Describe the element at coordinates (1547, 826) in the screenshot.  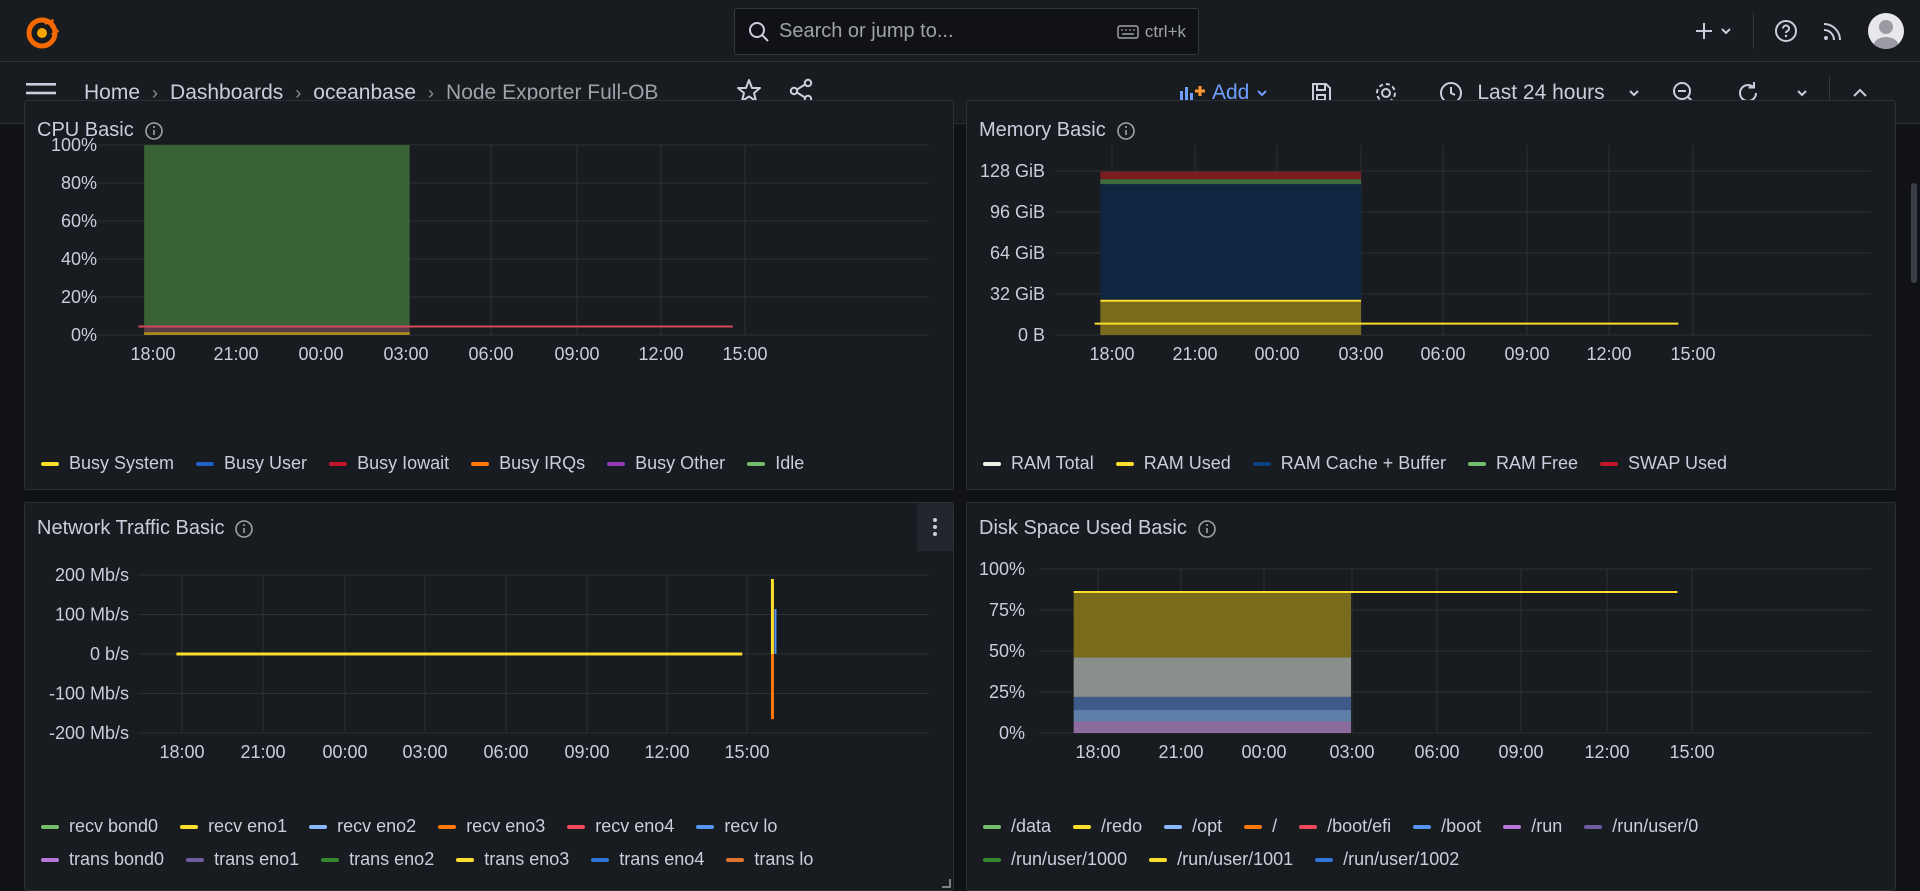
I see `legend-label: /run` at that location.